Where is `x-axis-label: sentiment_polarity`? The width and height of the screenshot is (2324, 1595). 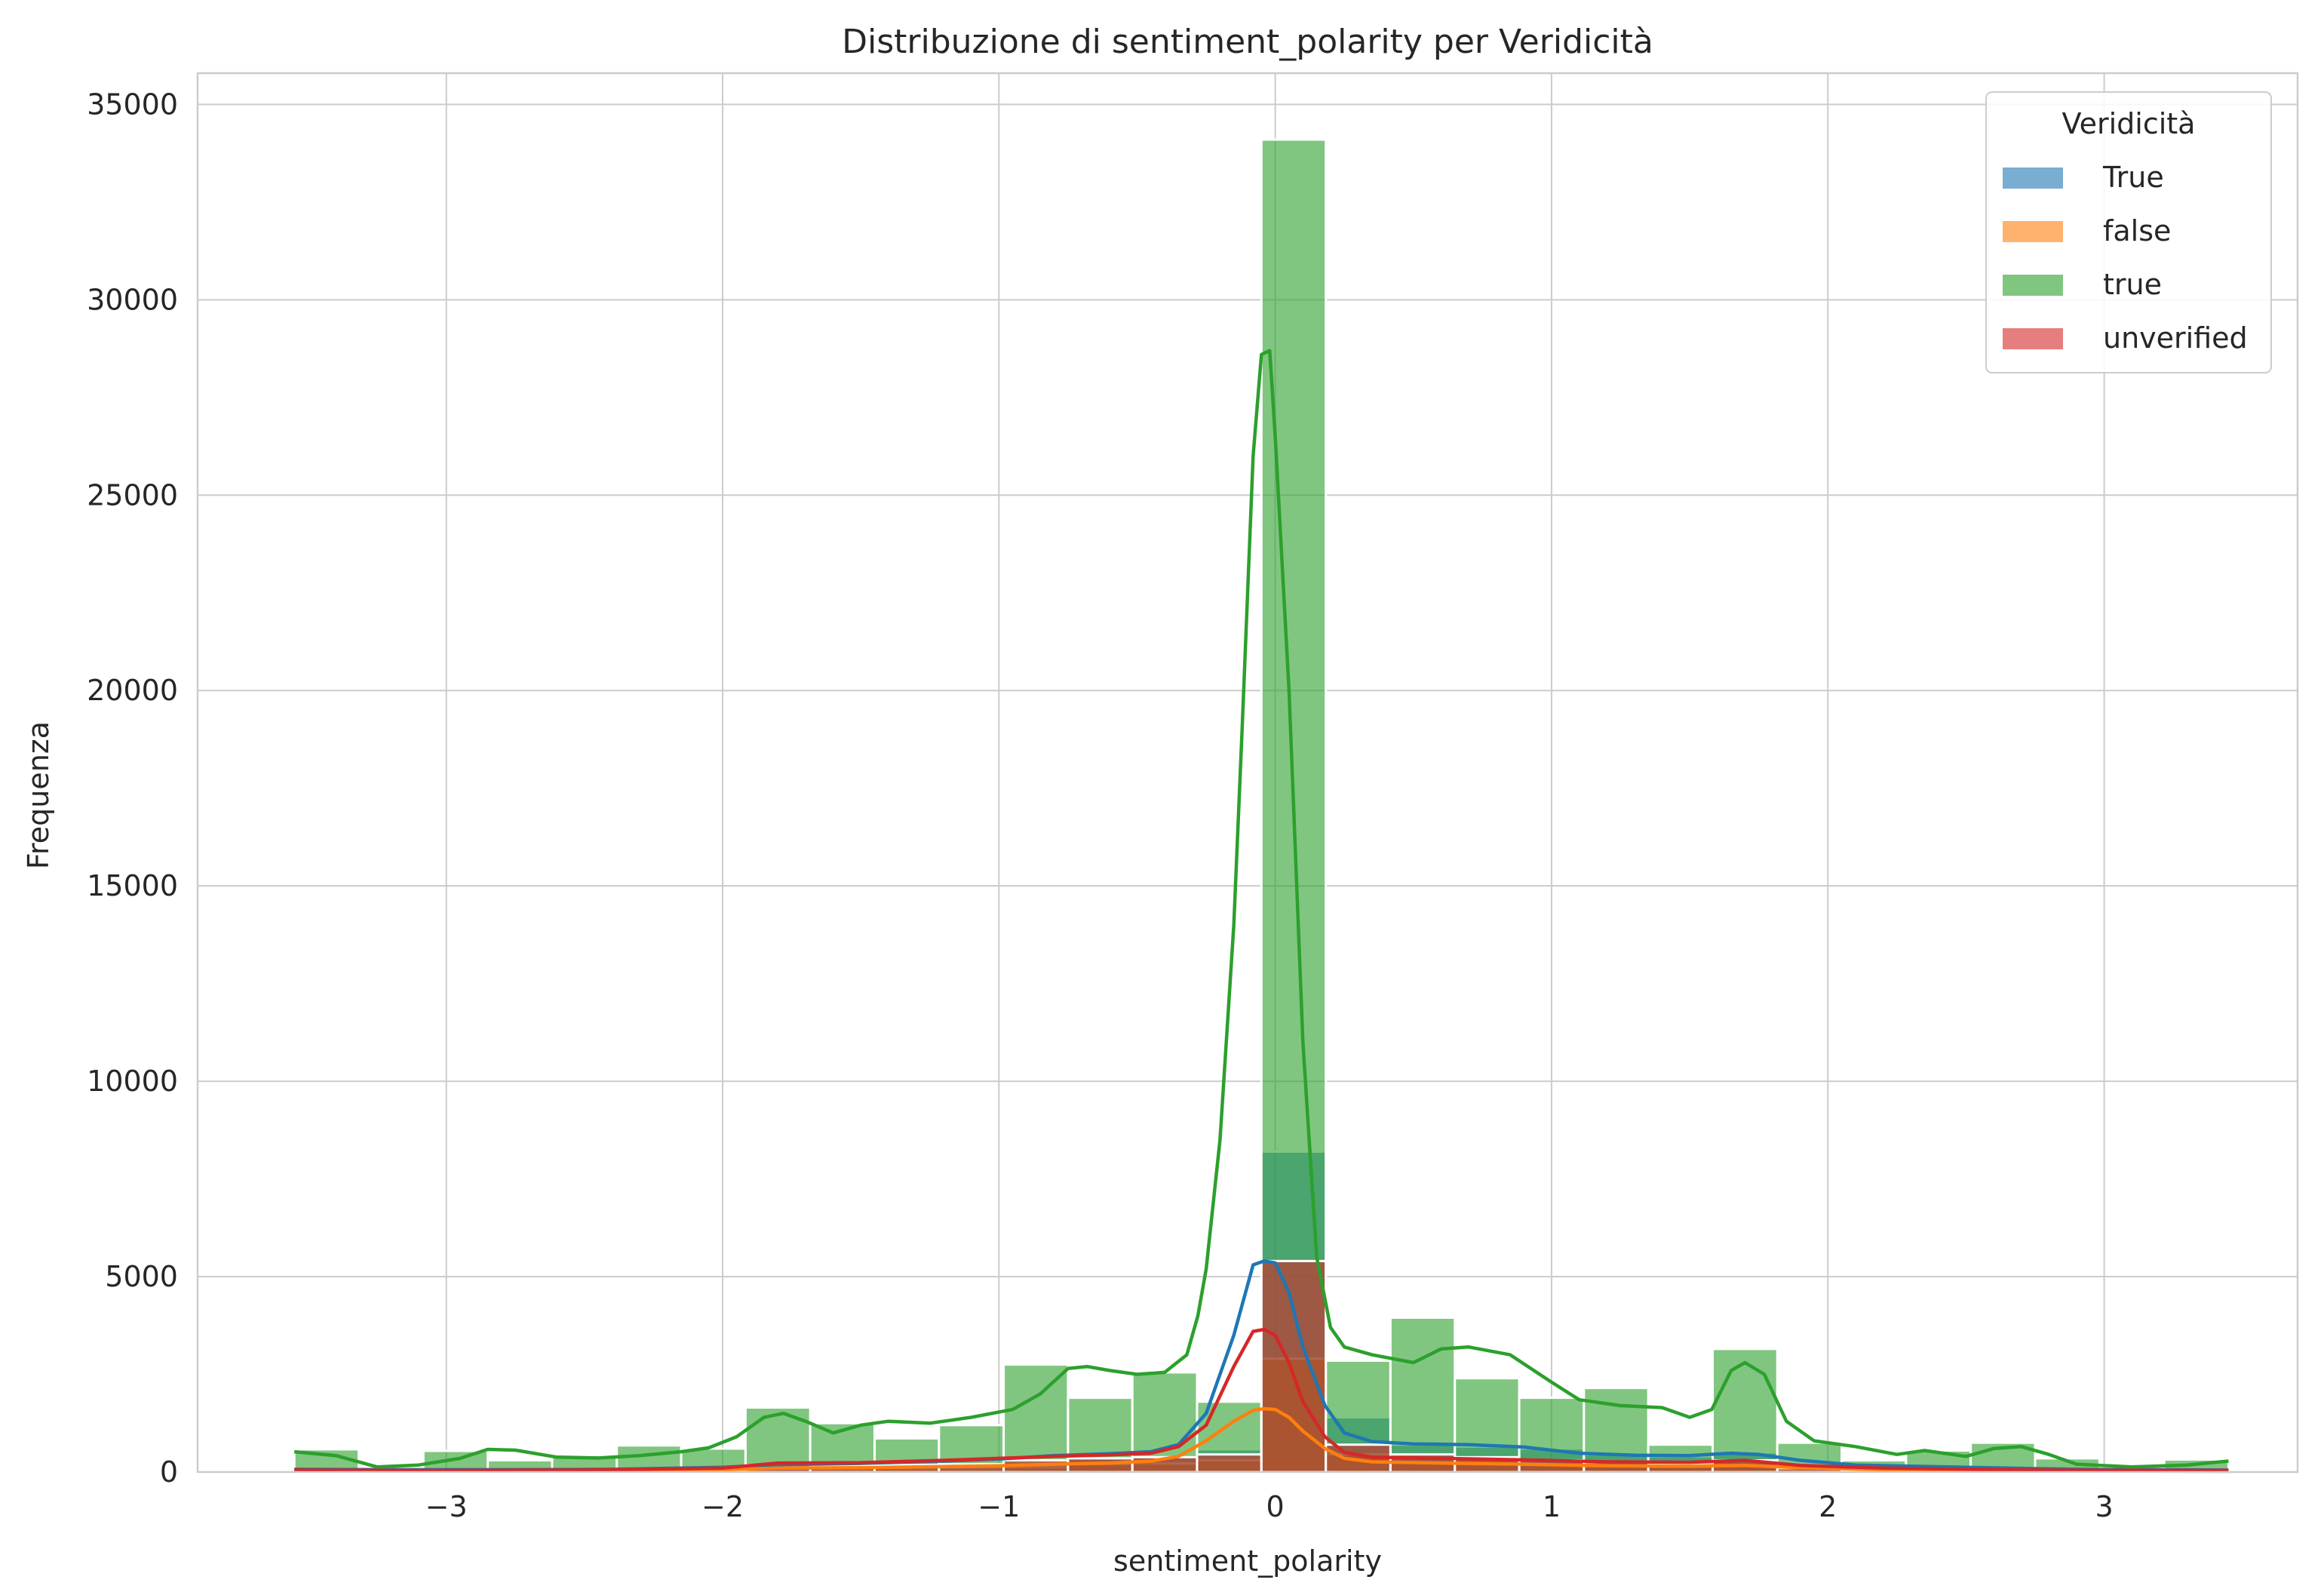 x-axis-label: sentiment_polarity is located at coordinates (1247, 1561).